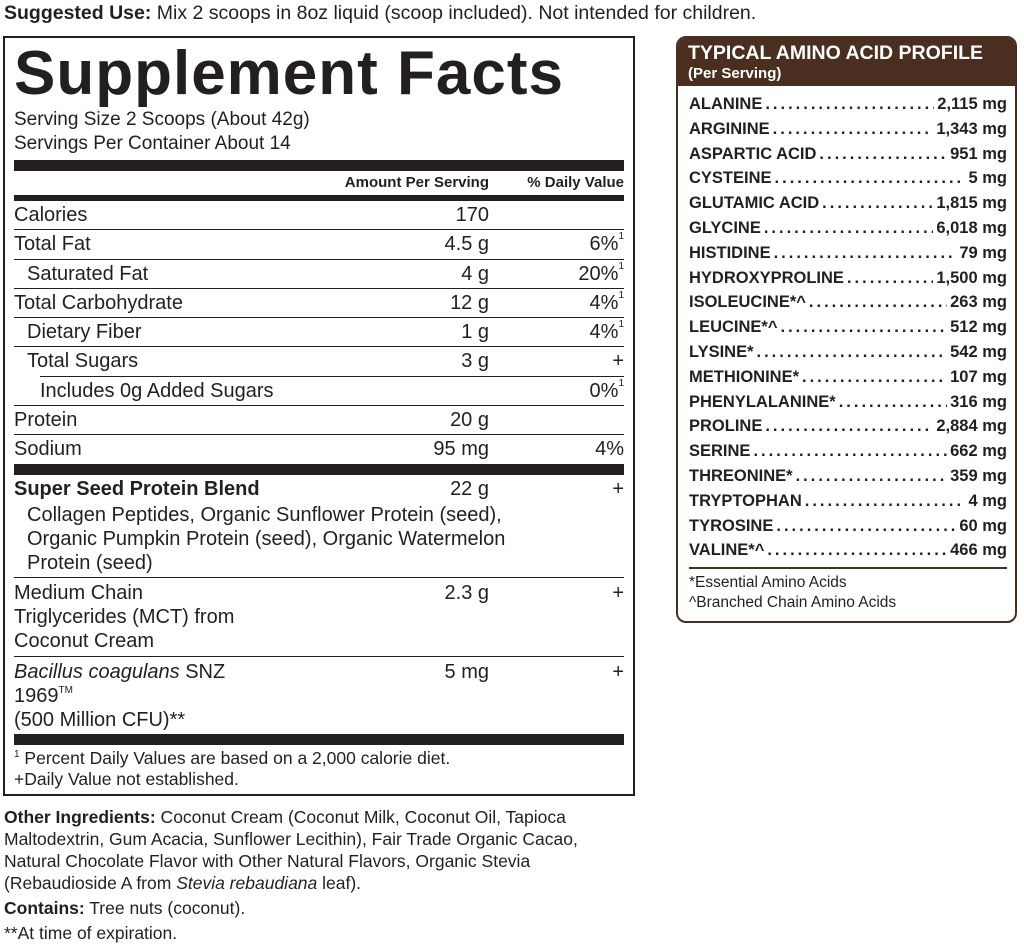 Image resolution: width=1024 pixels, height=944 pixels. I want to click on mct-amount: 2.3 g, so click(466, 592).